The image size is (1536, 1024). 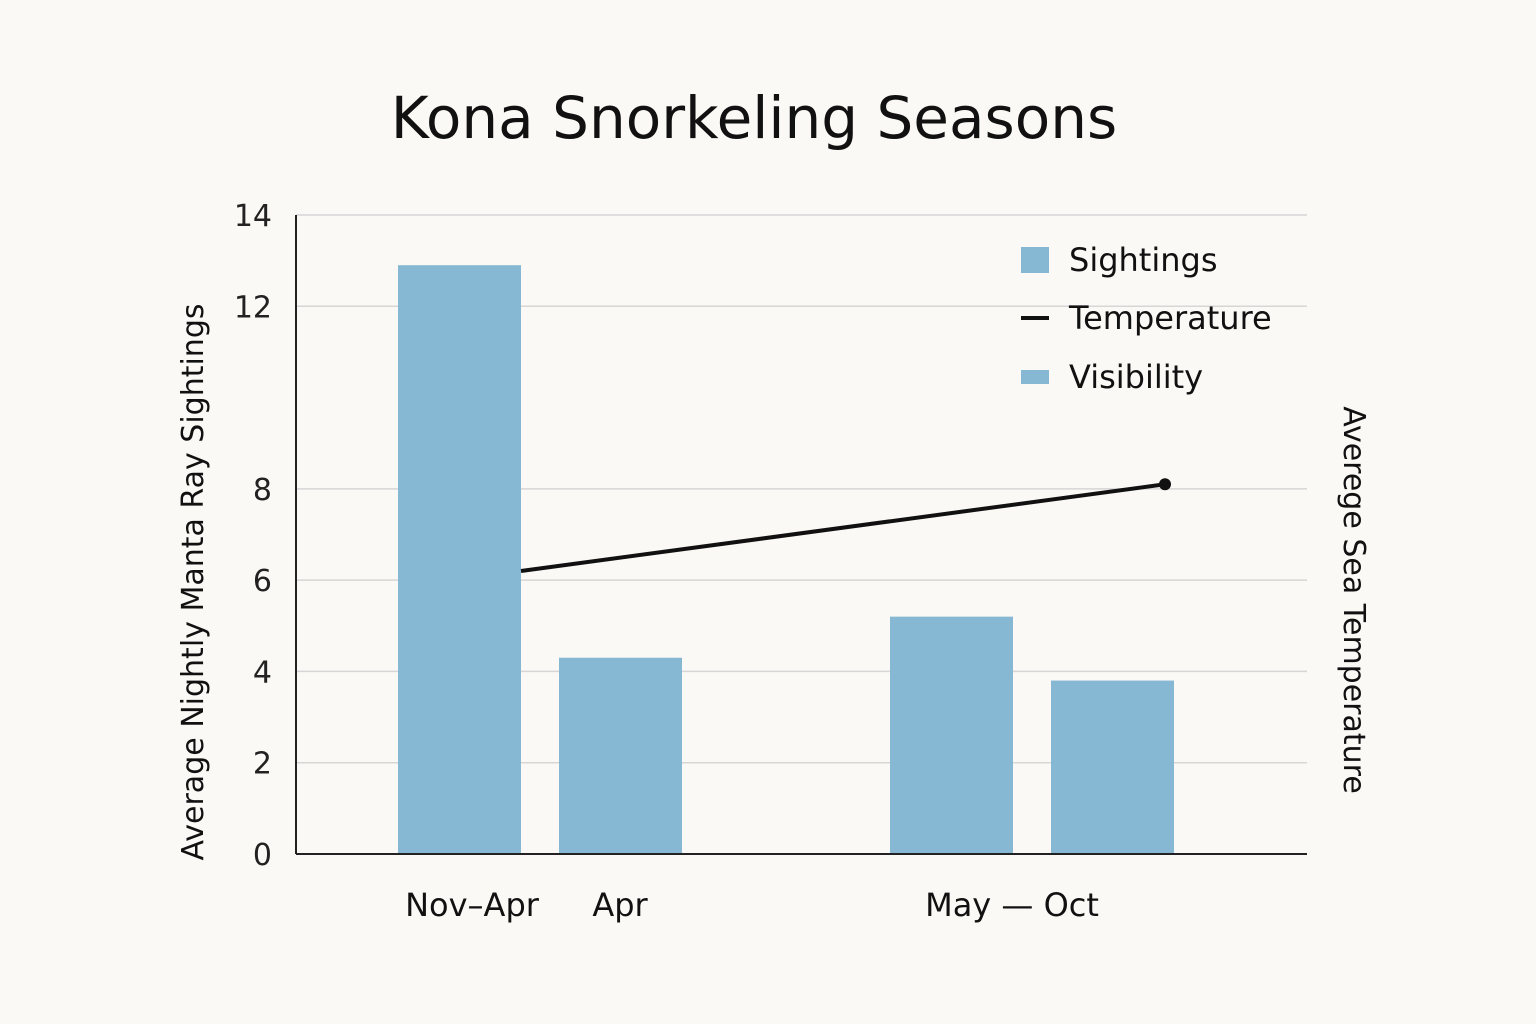 I want to click on chart-title: Kona Snorkeling Seasons, so click(x=754, y=118).